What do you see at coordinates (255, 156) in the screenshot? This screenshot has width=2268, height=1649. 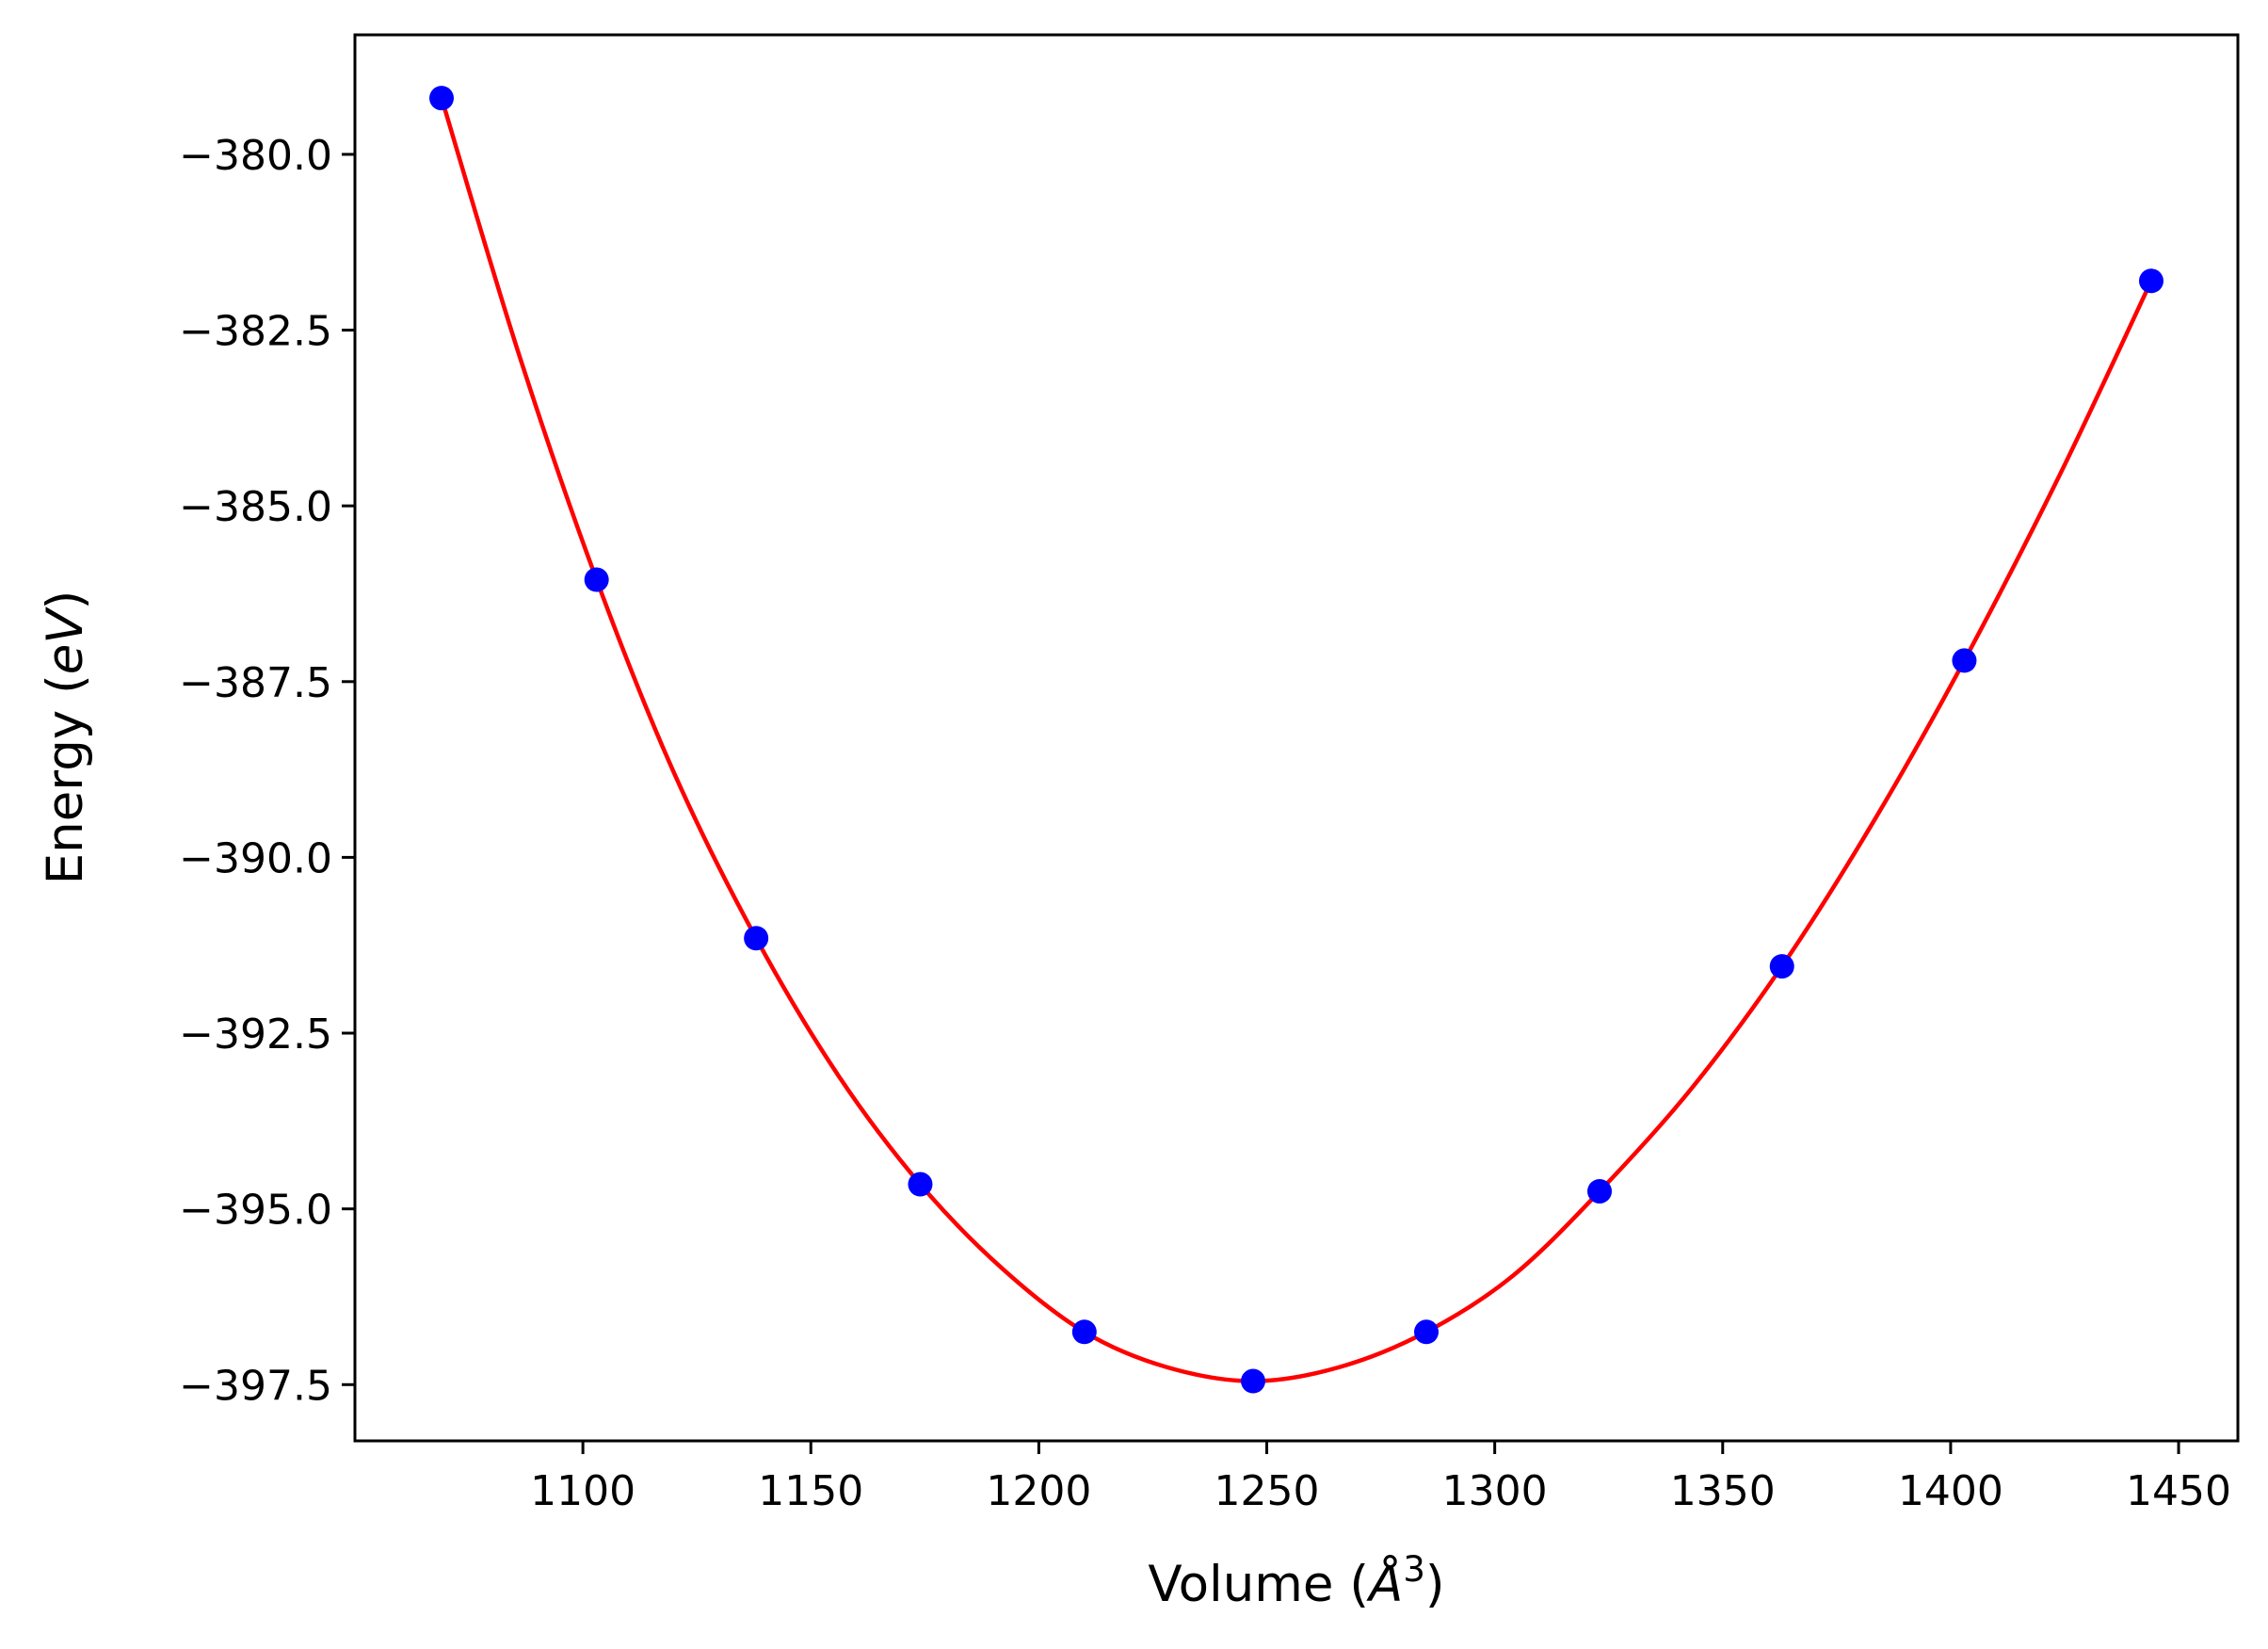 I see `y-tick-label: −380.0` at bounding box center [255, 156].